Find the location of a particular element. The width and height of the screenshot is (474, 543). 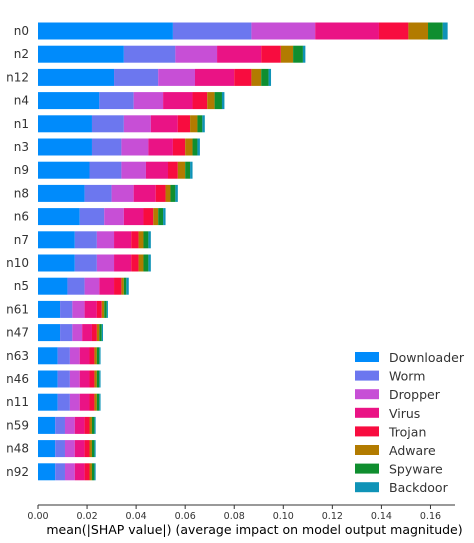

bar-n0-downloader is located at coordinates (105, 31).